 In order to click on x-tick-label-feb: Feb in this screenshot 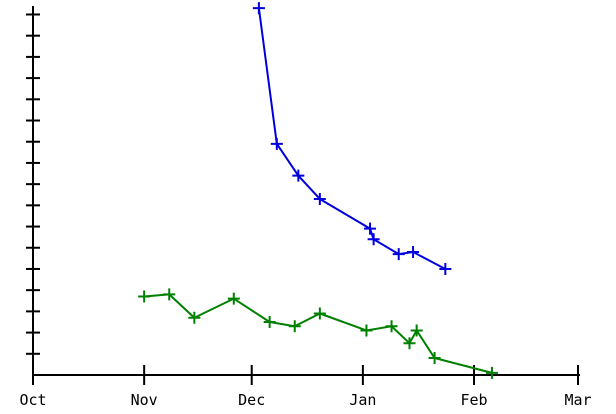, I will do `click(473, 400)`.